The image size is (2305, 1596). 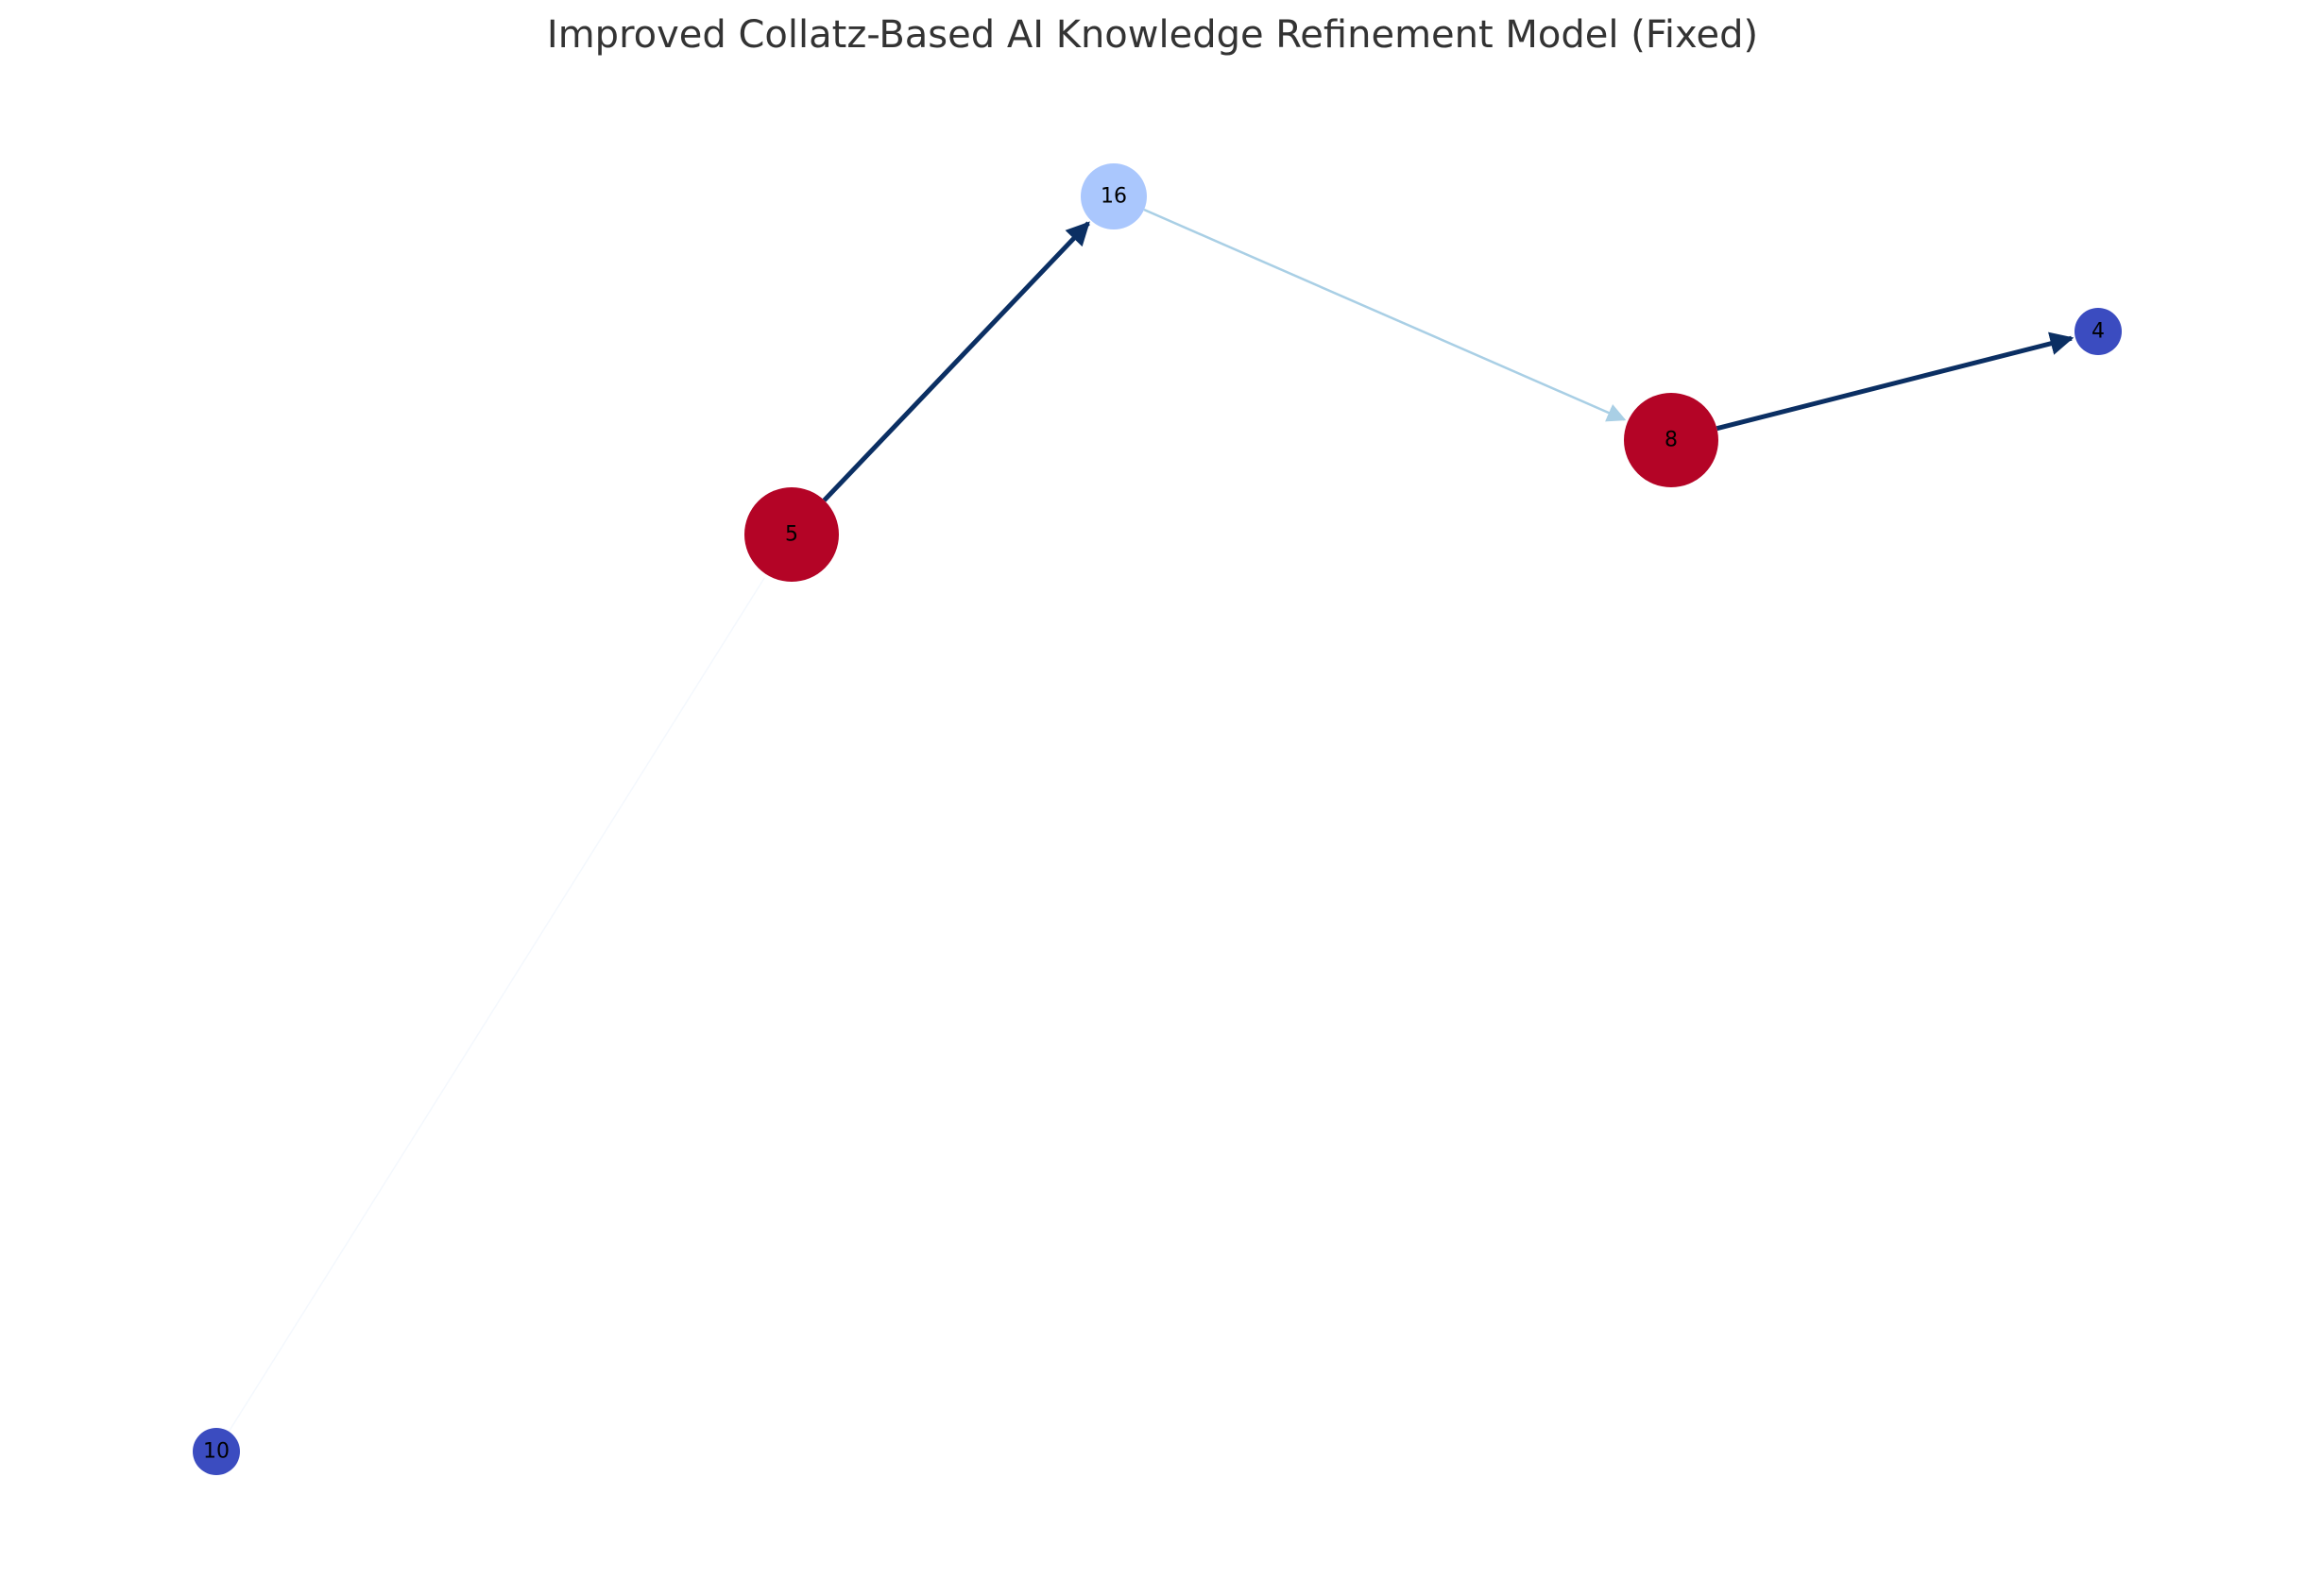 I want to click on node-5: 5, so click(x=792, y=535).